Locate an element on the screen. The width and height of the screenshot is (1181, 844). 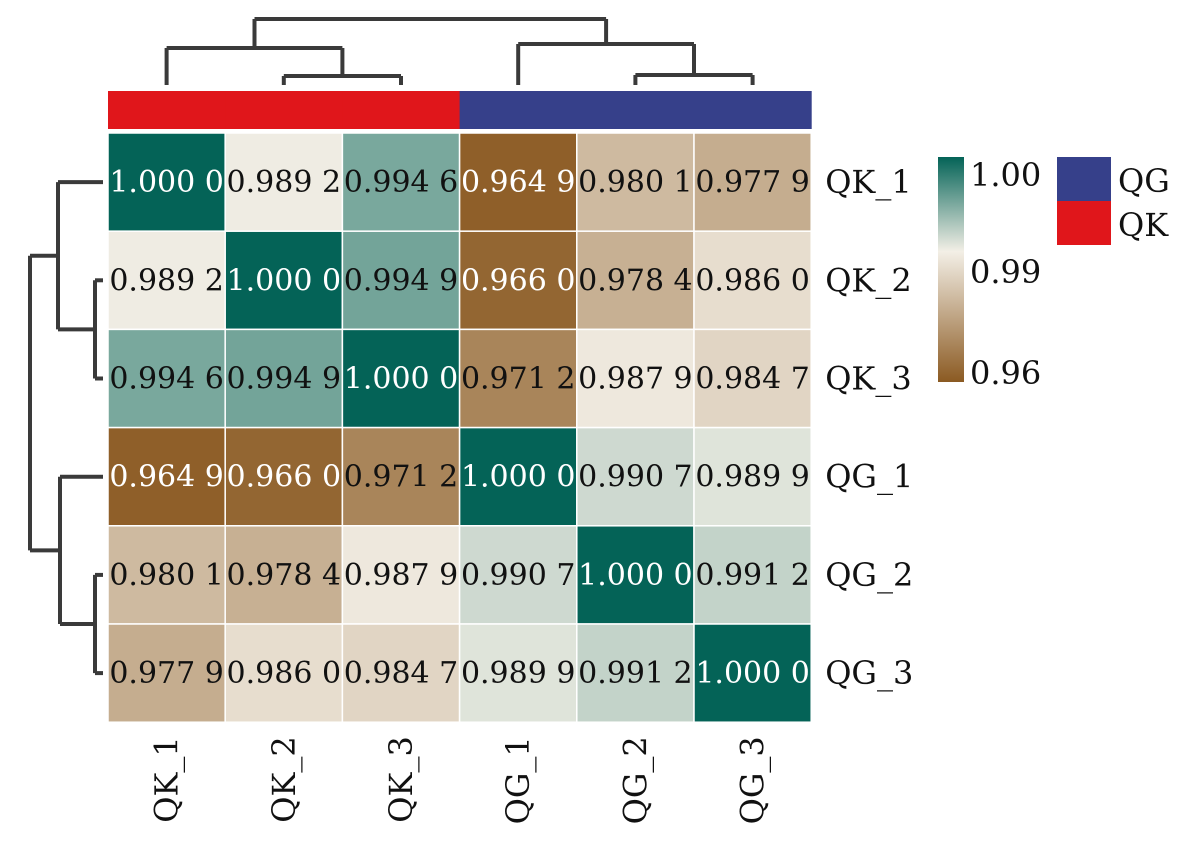
cell-label-r3-c4: 0.971 2 is located at coordinates (518, 379).